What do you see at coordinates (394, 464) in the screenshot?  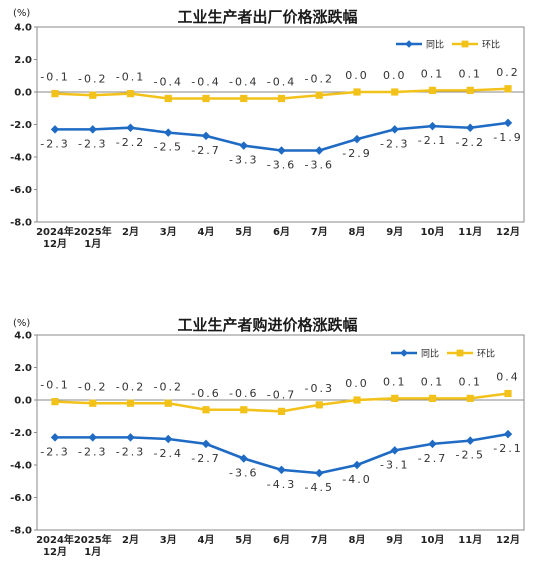 I see `data-label: -3.1` at bounding box center [394, 464].